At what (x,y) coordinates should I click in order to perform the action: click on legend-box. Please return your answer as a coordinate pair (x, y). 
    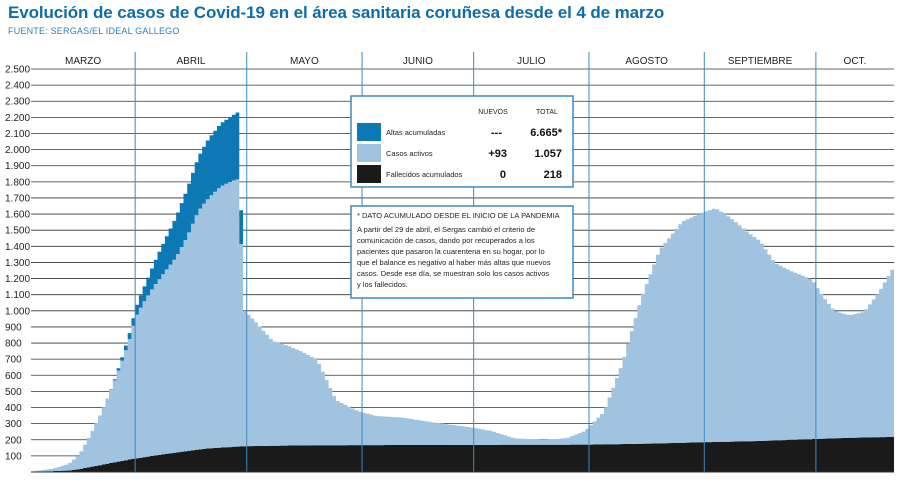
    Looking at the image, I should click on (462, 141).